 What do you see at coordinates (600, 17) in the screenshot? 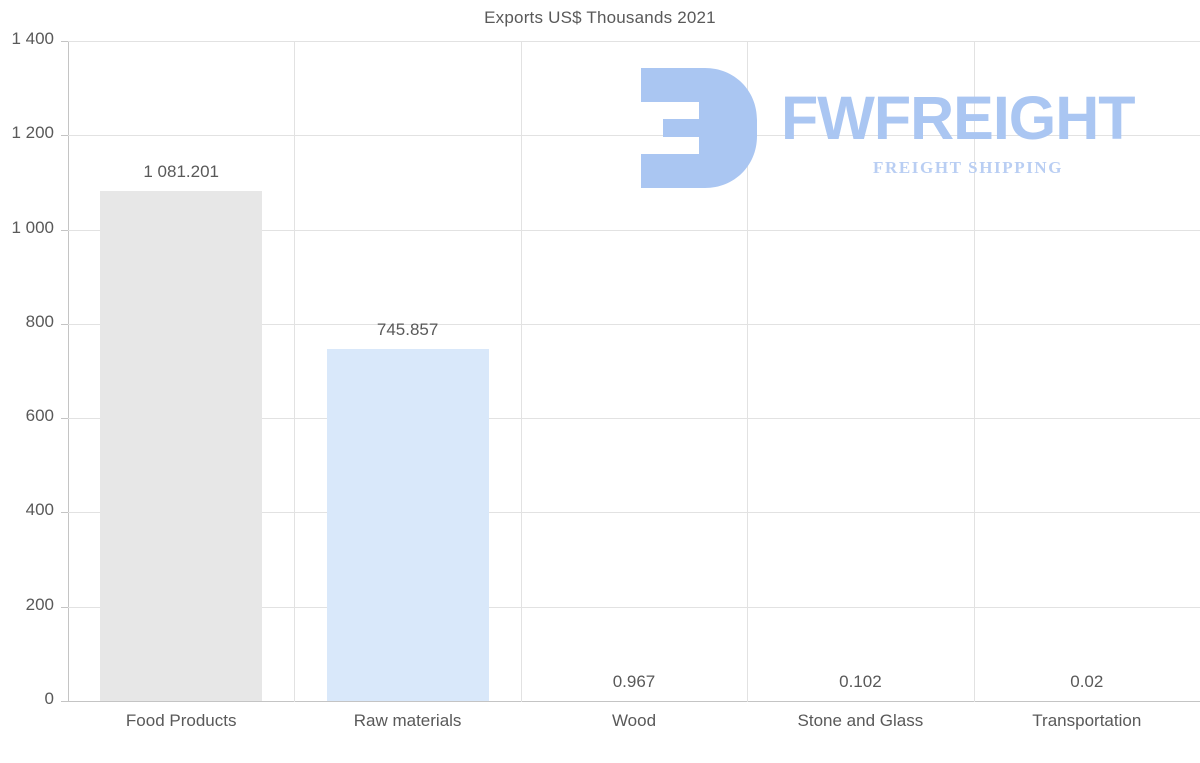
I see `chart-title: Exports US$ Thousands 2021` at bounding box center [600, 17].